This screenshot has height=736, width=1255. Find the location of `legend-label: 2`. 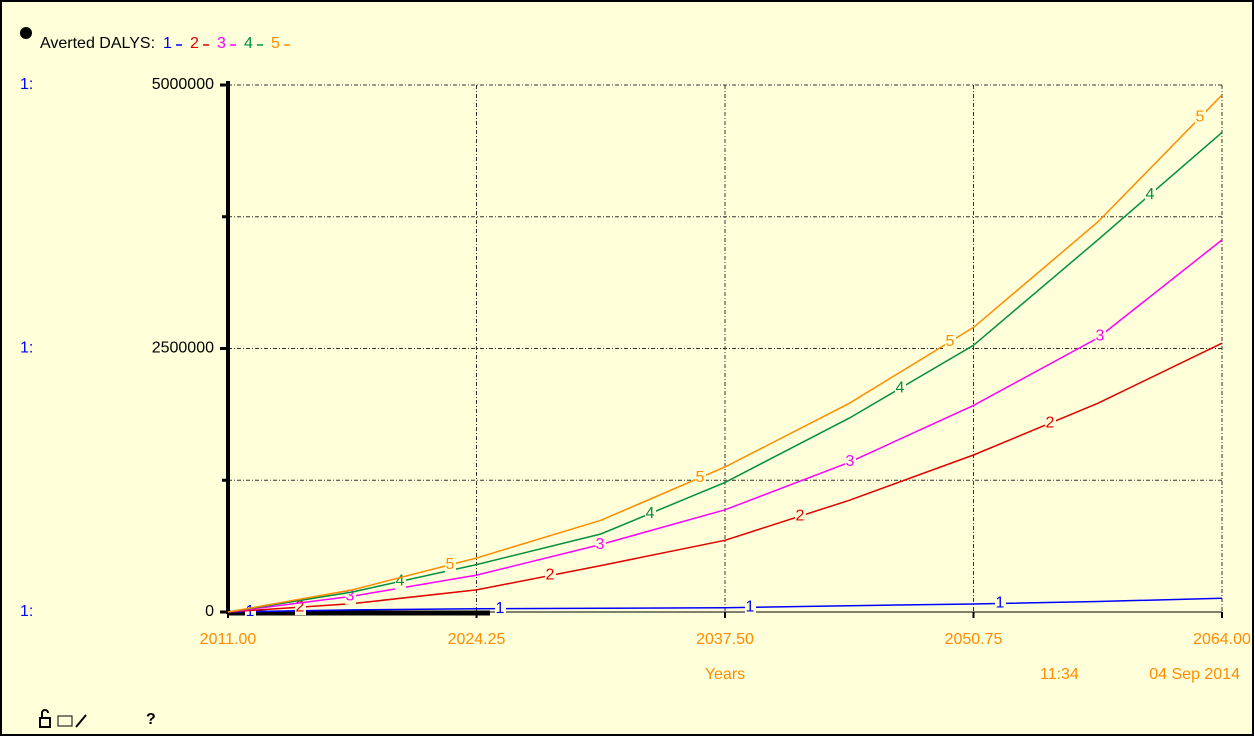

legend-label: 2 is located at coordinates (194, 43).